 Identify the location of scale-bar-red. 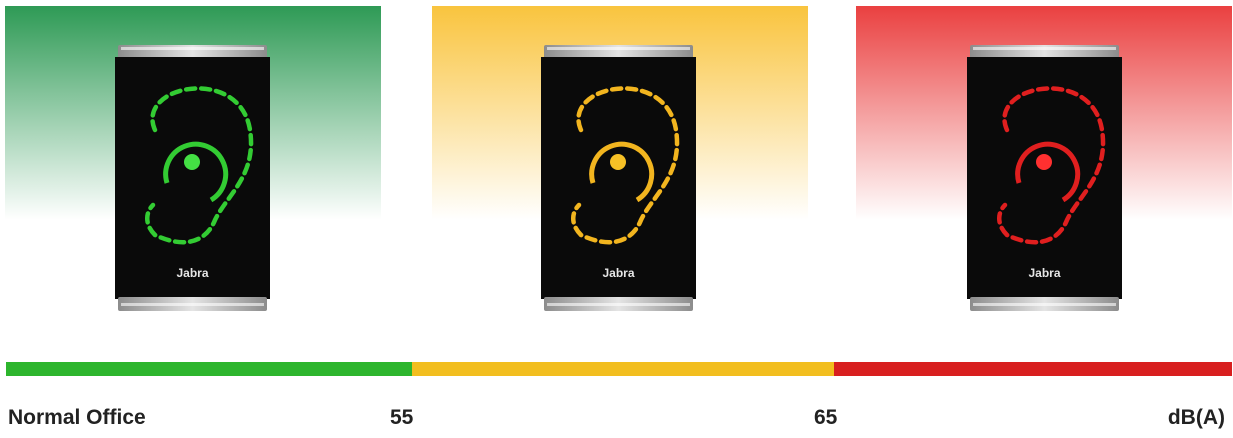
(1033, 369).